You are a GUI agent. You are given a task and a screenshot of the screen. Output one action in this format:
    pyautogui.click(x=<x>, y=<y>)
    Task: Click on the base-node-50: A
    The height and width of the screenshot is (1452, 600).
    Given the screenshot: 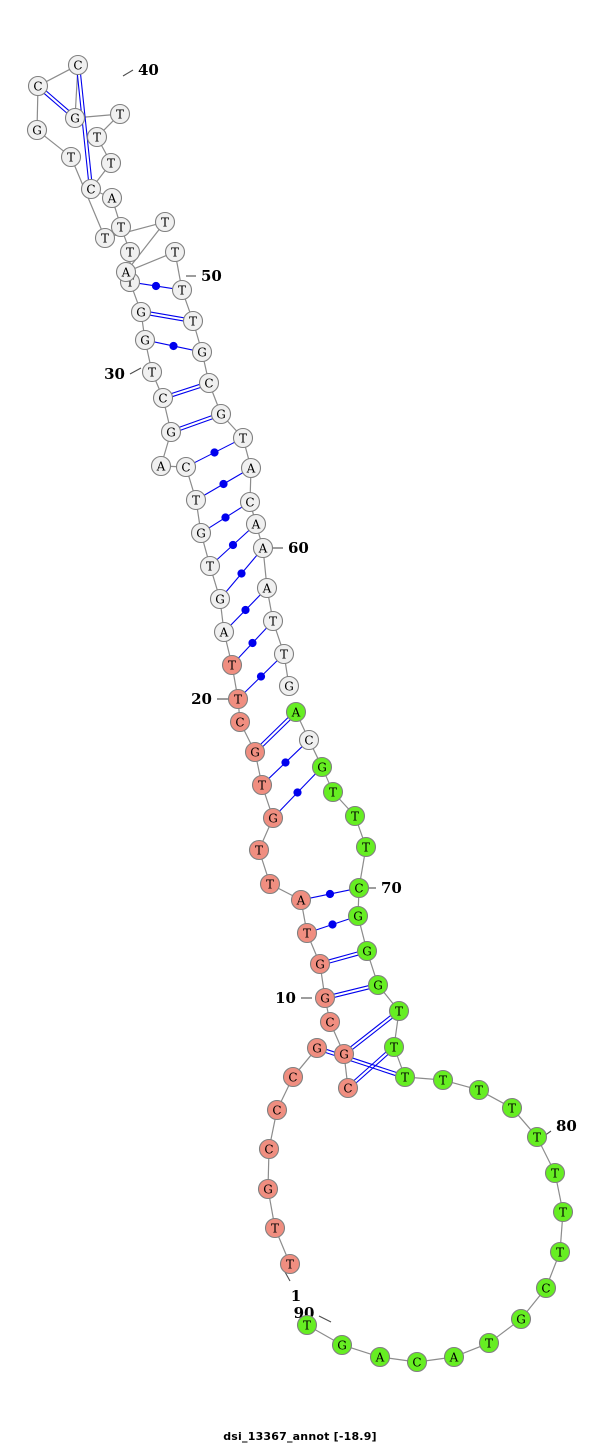 What is the action you would take?
    pyautogui.click(x=126, y=272)
    